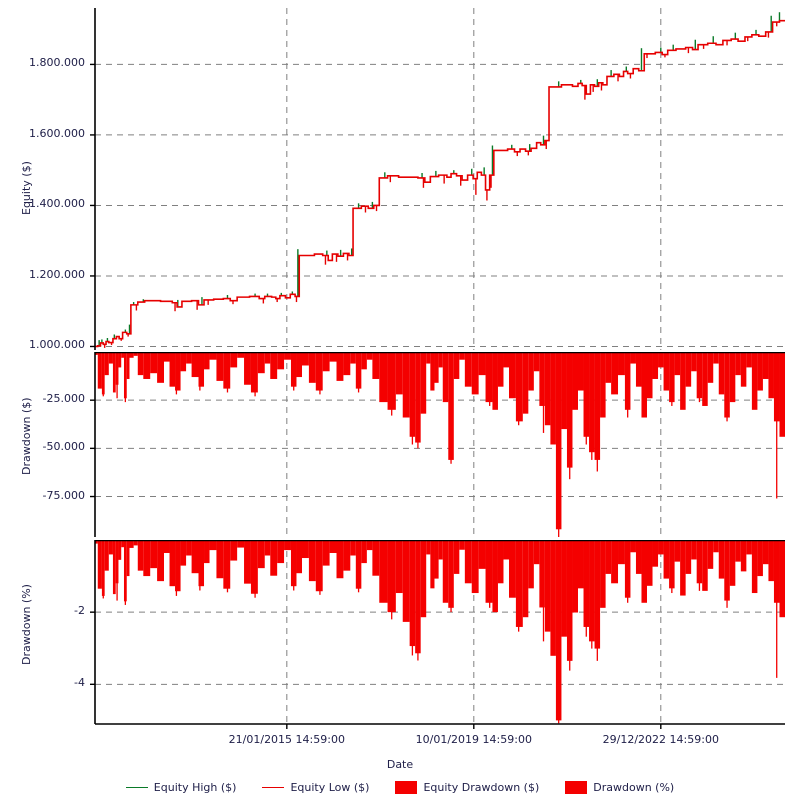 The image size is (800, 800). I want to click on legend-label: Equity High ($), so click(195, 787).